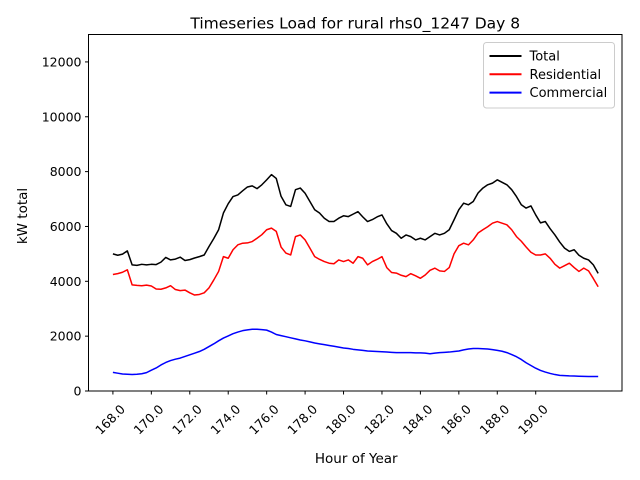  I want to click on legend-label-residential: Residential, so click(566, 75).